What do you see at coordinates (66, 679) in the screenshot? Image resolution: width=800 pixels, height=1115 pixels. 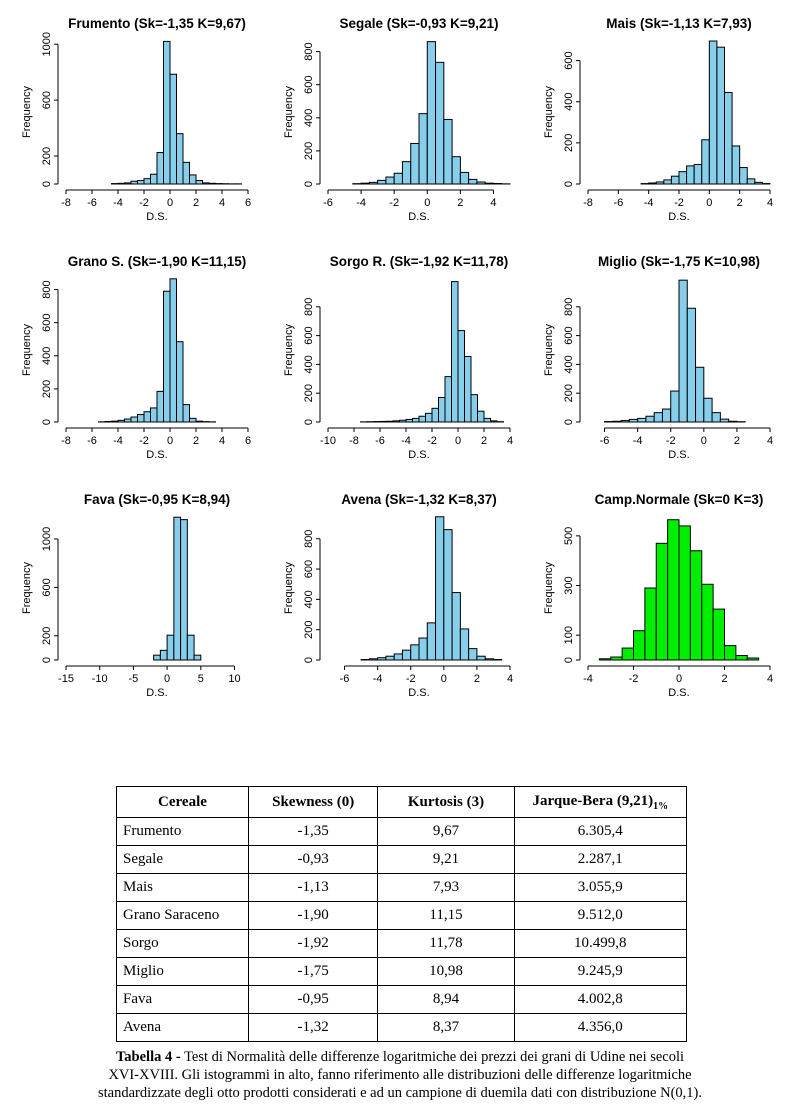 I see `x-tick-label: -15` at bounding box center [66, 679].